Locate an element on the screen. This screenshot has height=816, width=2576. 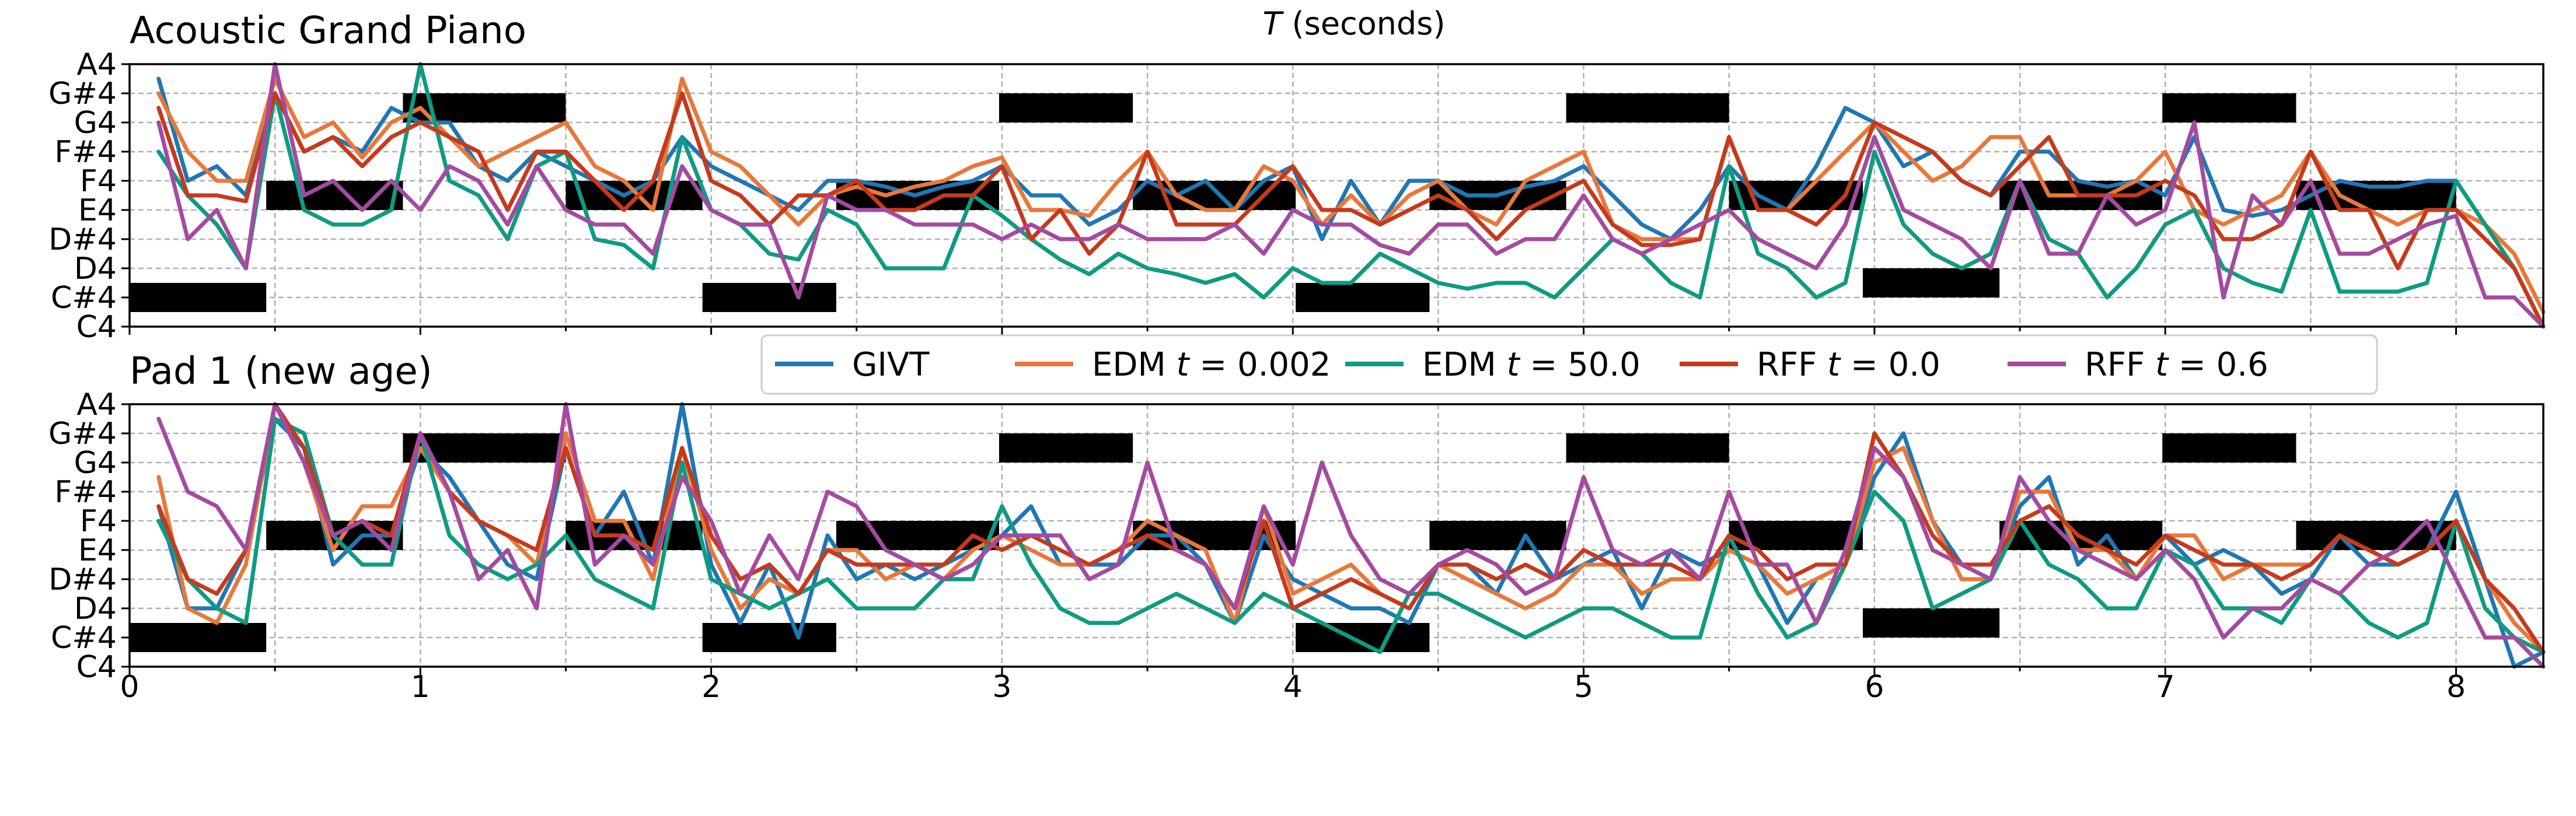
x-tick-label: 8 is located at coordinates (2456, 687).